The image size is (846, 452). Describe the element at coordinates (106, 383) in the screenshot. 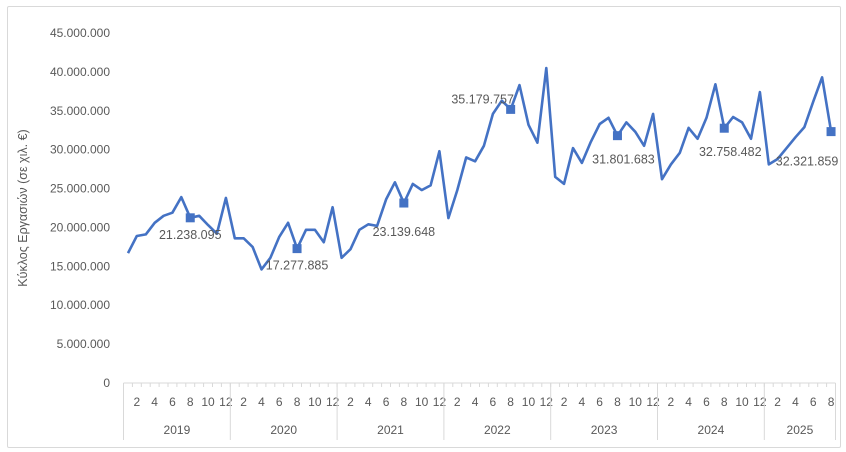

I see `y-tick-label: 0` at that location.